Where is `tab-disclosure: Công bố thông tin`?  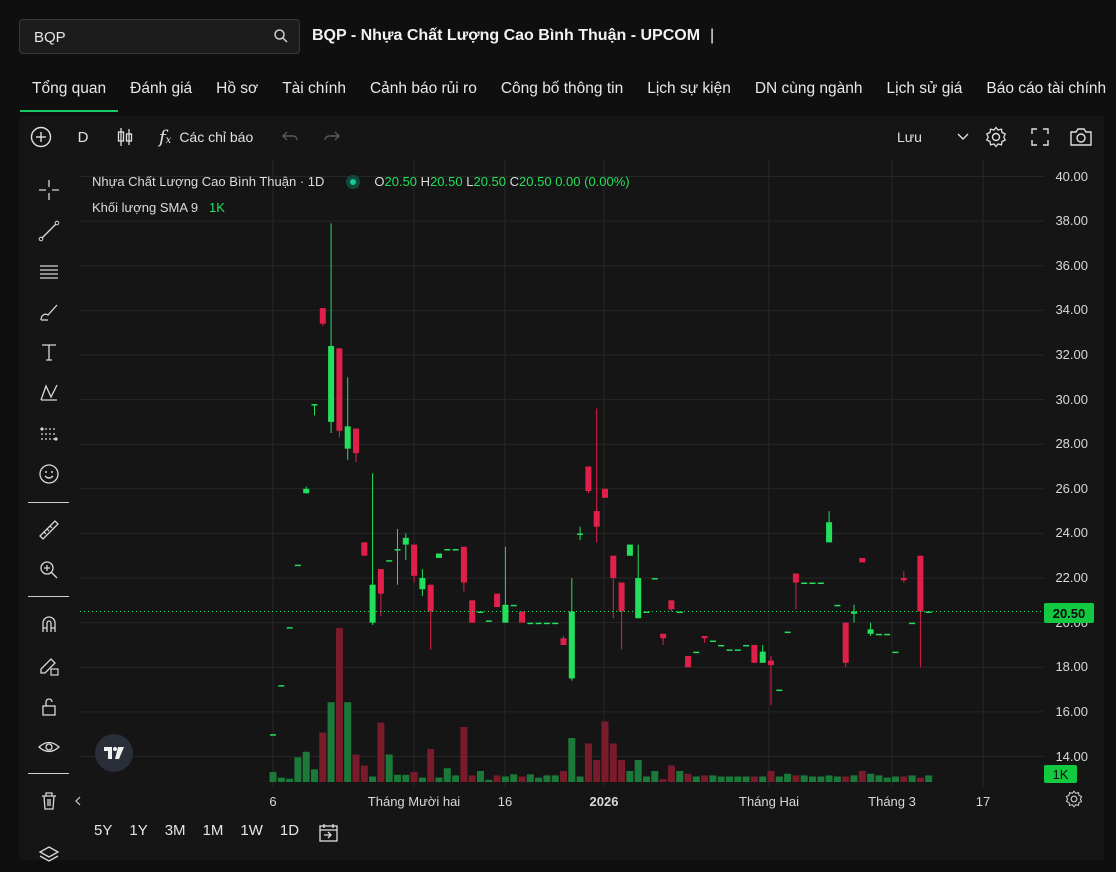 tab-disclosure: Công bố thông tin is located at coordinates (562, 88).